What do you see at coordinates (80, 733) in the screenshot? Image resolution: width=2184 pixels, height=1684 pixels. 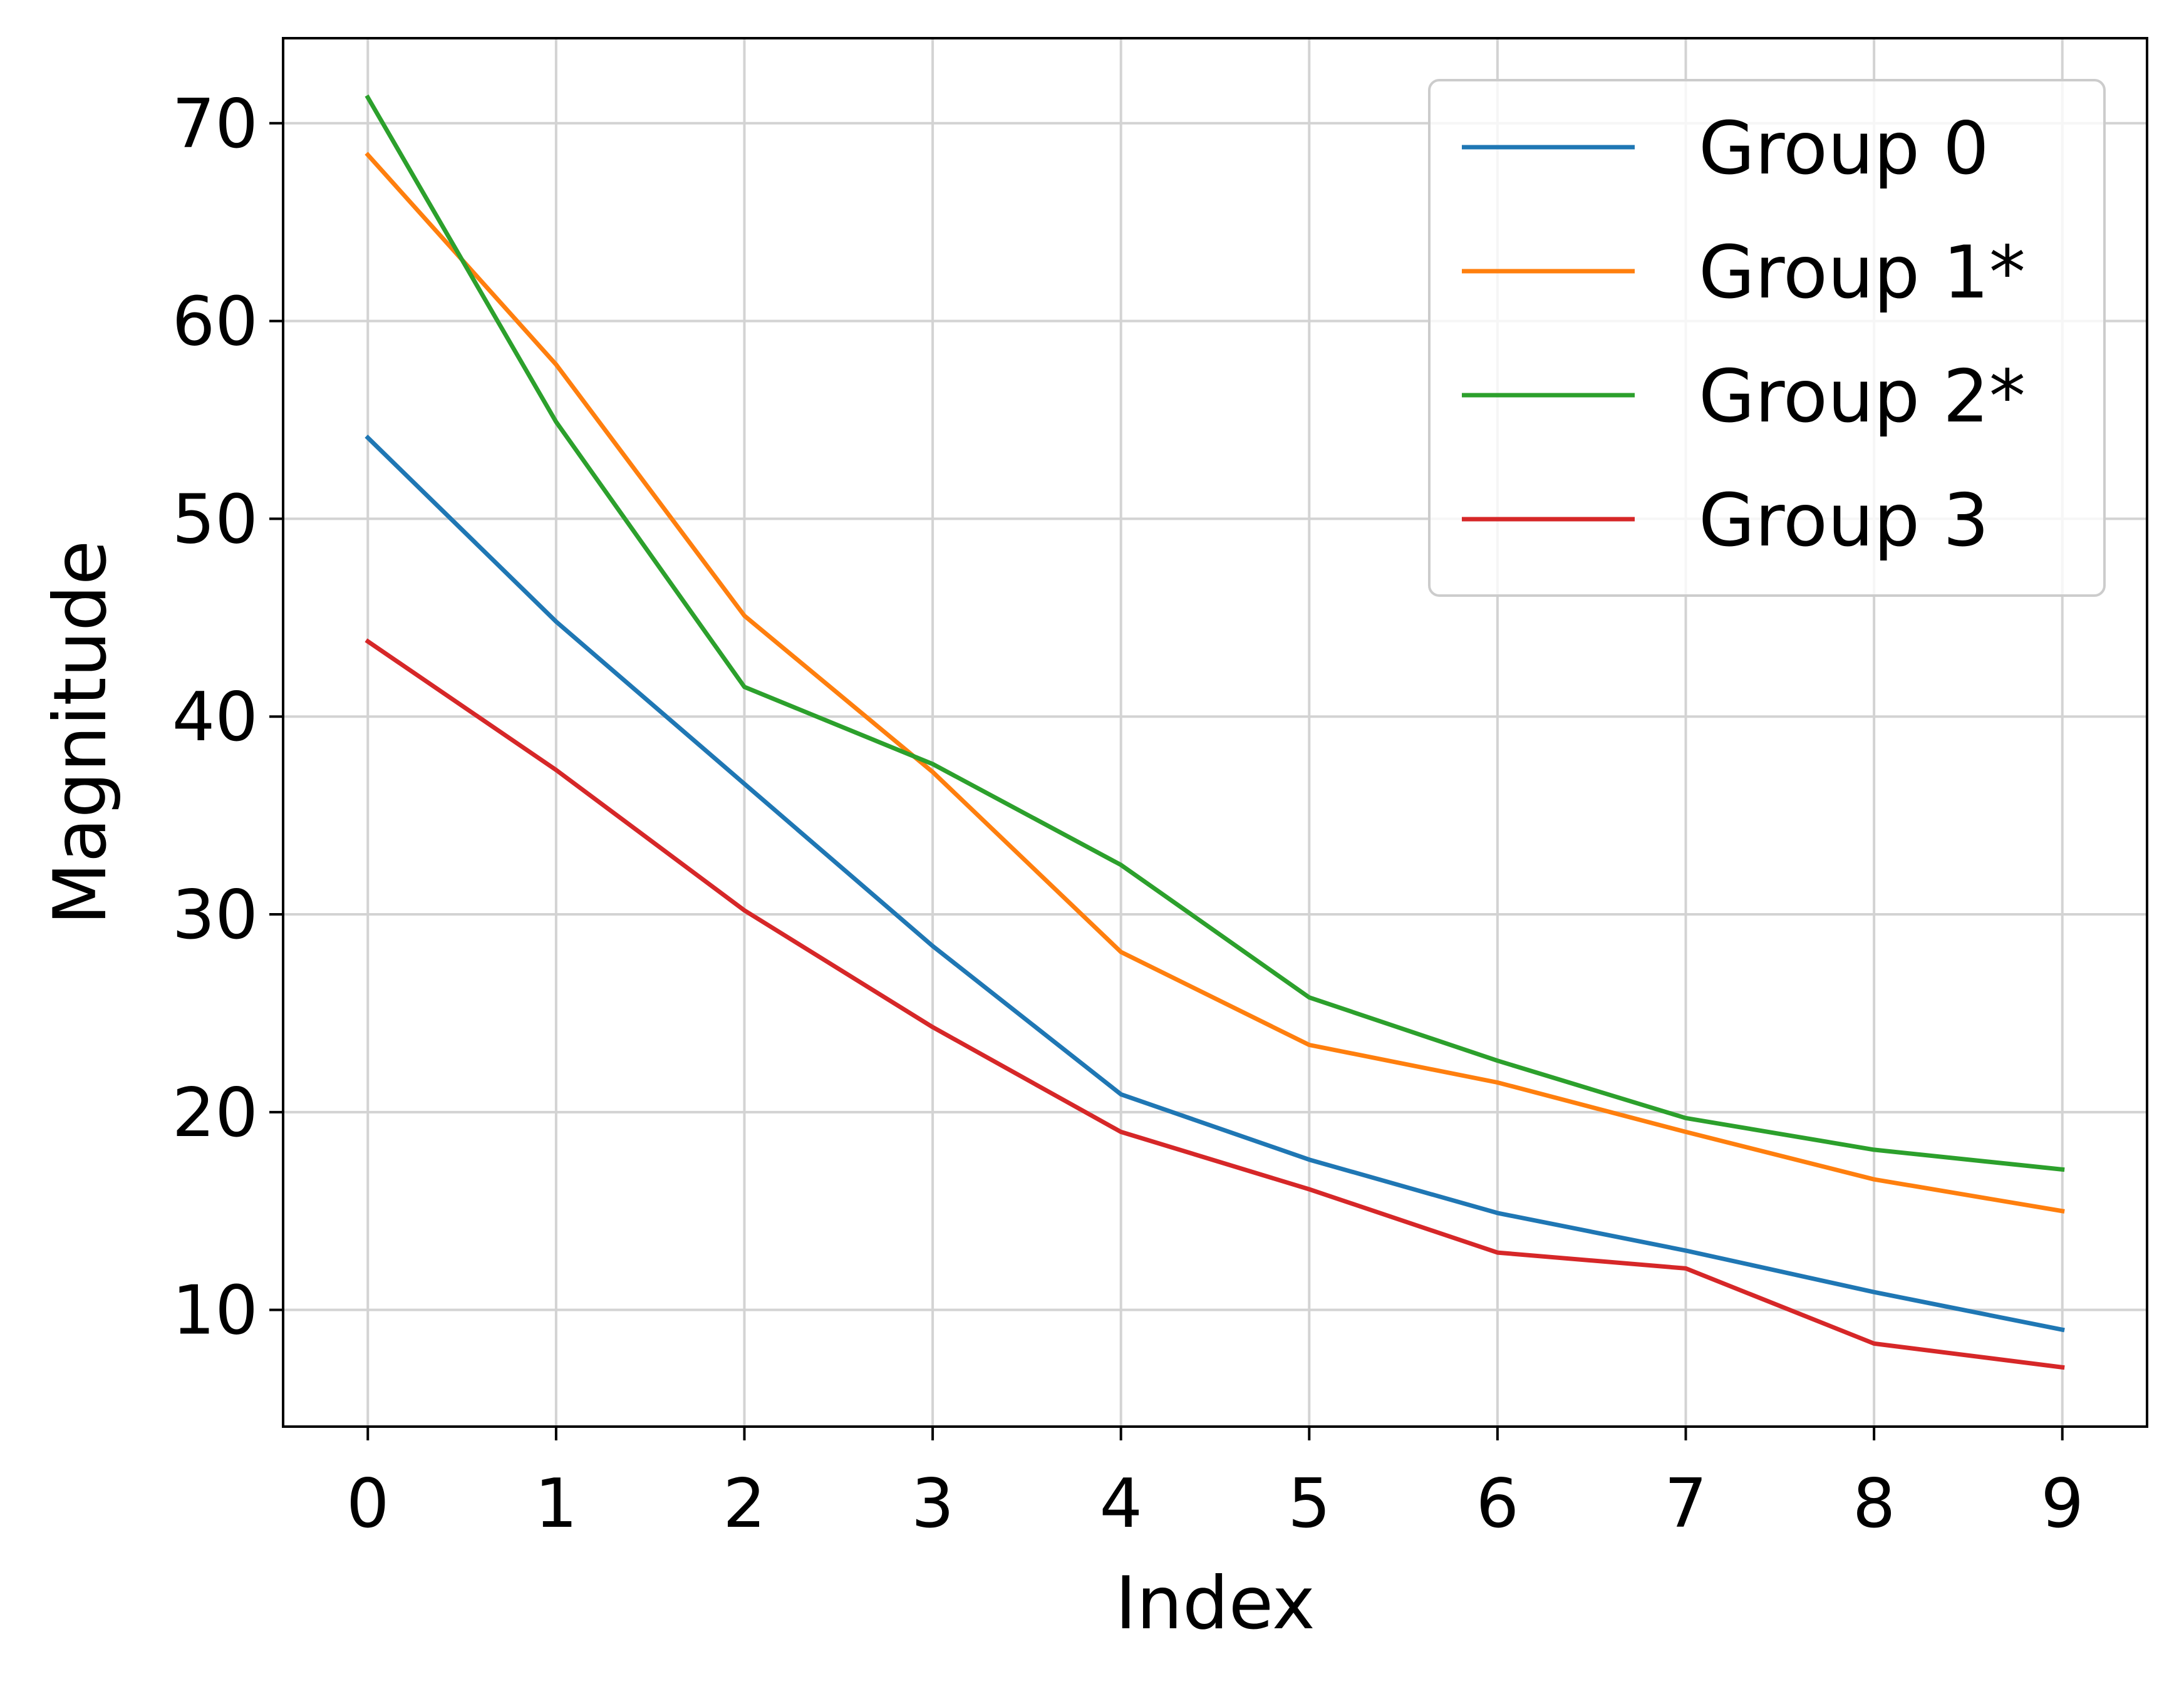 I see `y-axis-title: Magnitude` at bounding box center [80, 733].